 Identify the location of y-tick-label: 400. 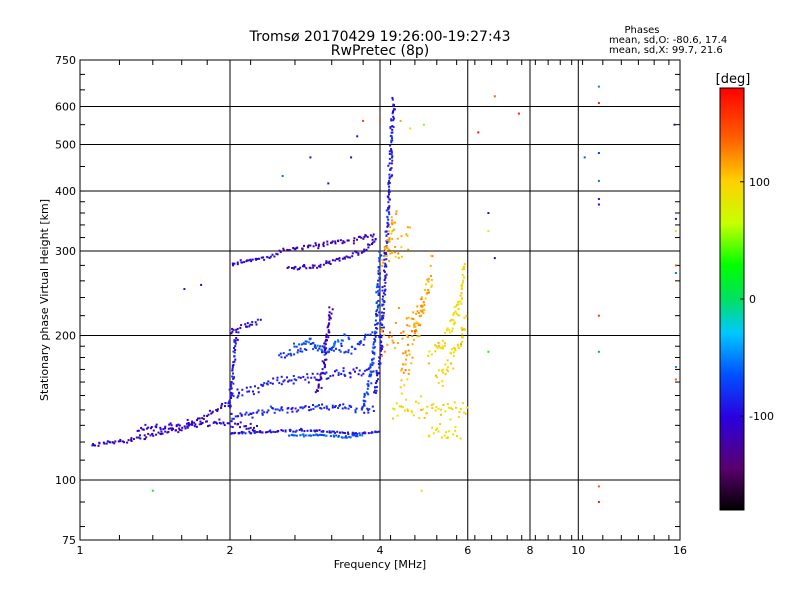
(65, 191).